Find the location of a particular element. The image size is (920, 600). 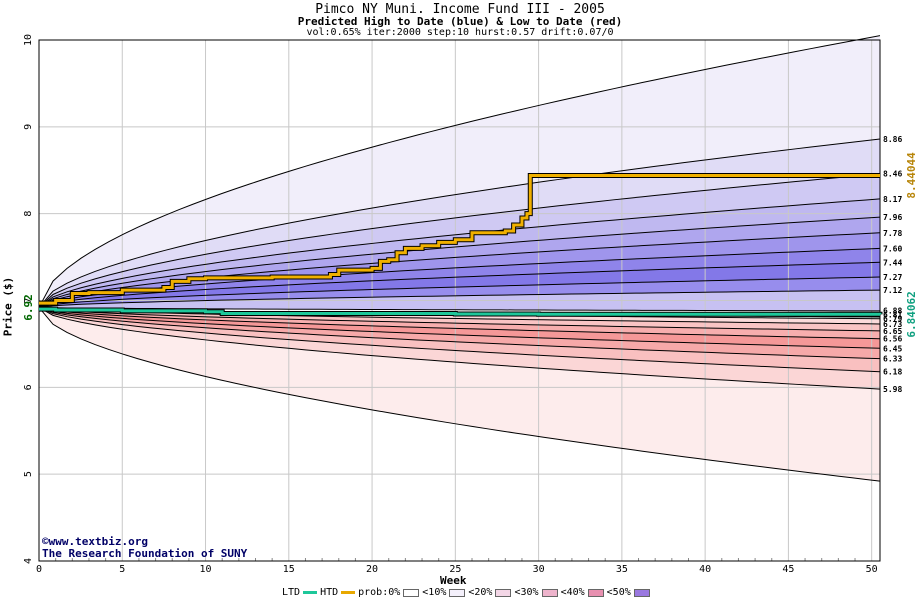

legend-10-label: <10% is located at coordinates (434, 592).